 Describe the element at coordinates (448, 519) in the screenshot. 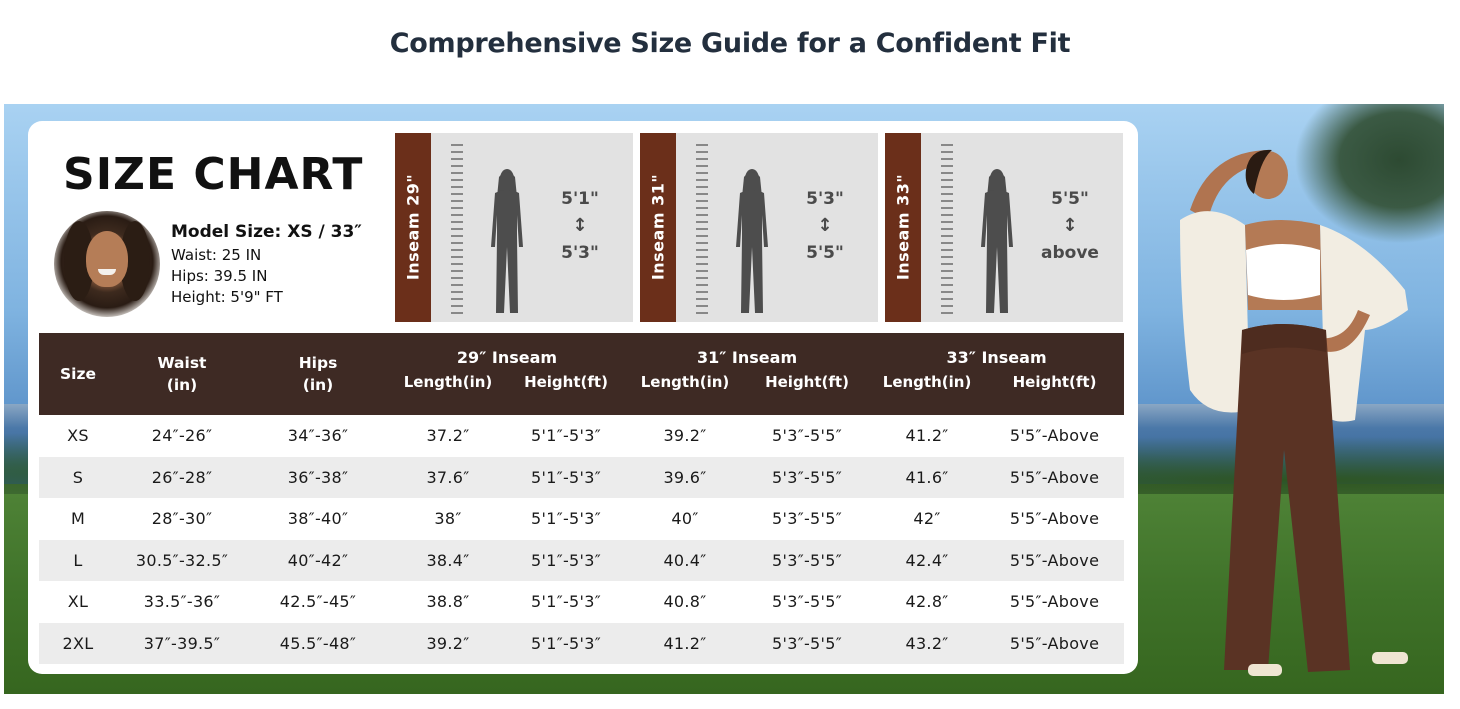

I see `cell-length-29: 38″` at that location.